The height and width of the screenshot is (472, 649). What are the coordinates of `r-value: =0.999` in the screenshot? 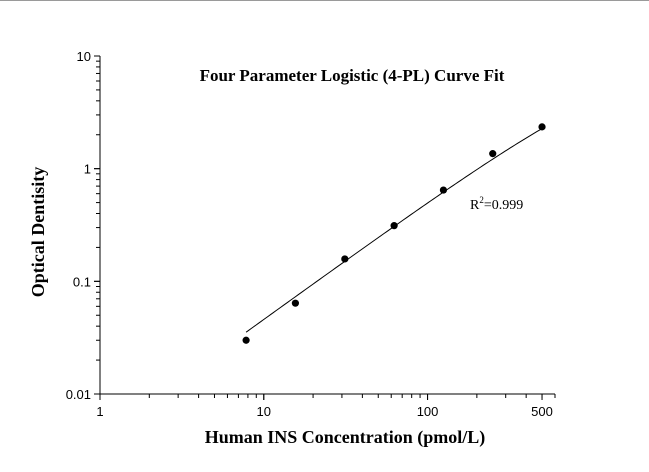 It's located at (503, 205).